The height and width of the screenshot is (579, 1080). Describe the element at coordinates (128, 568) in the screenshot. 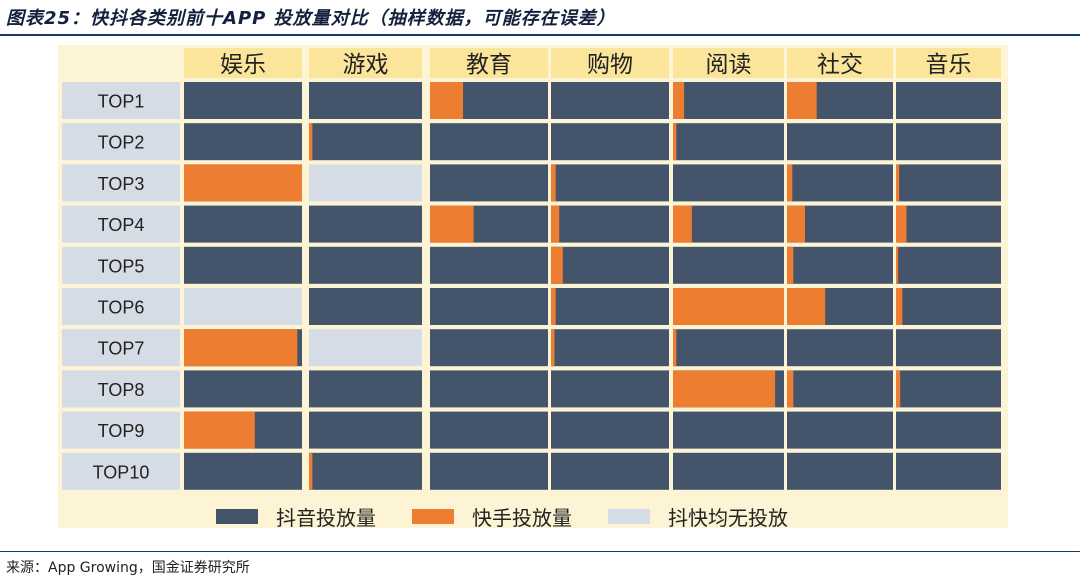

I see `source-note: 来源：App Growing，国金证券研究所` at that location.